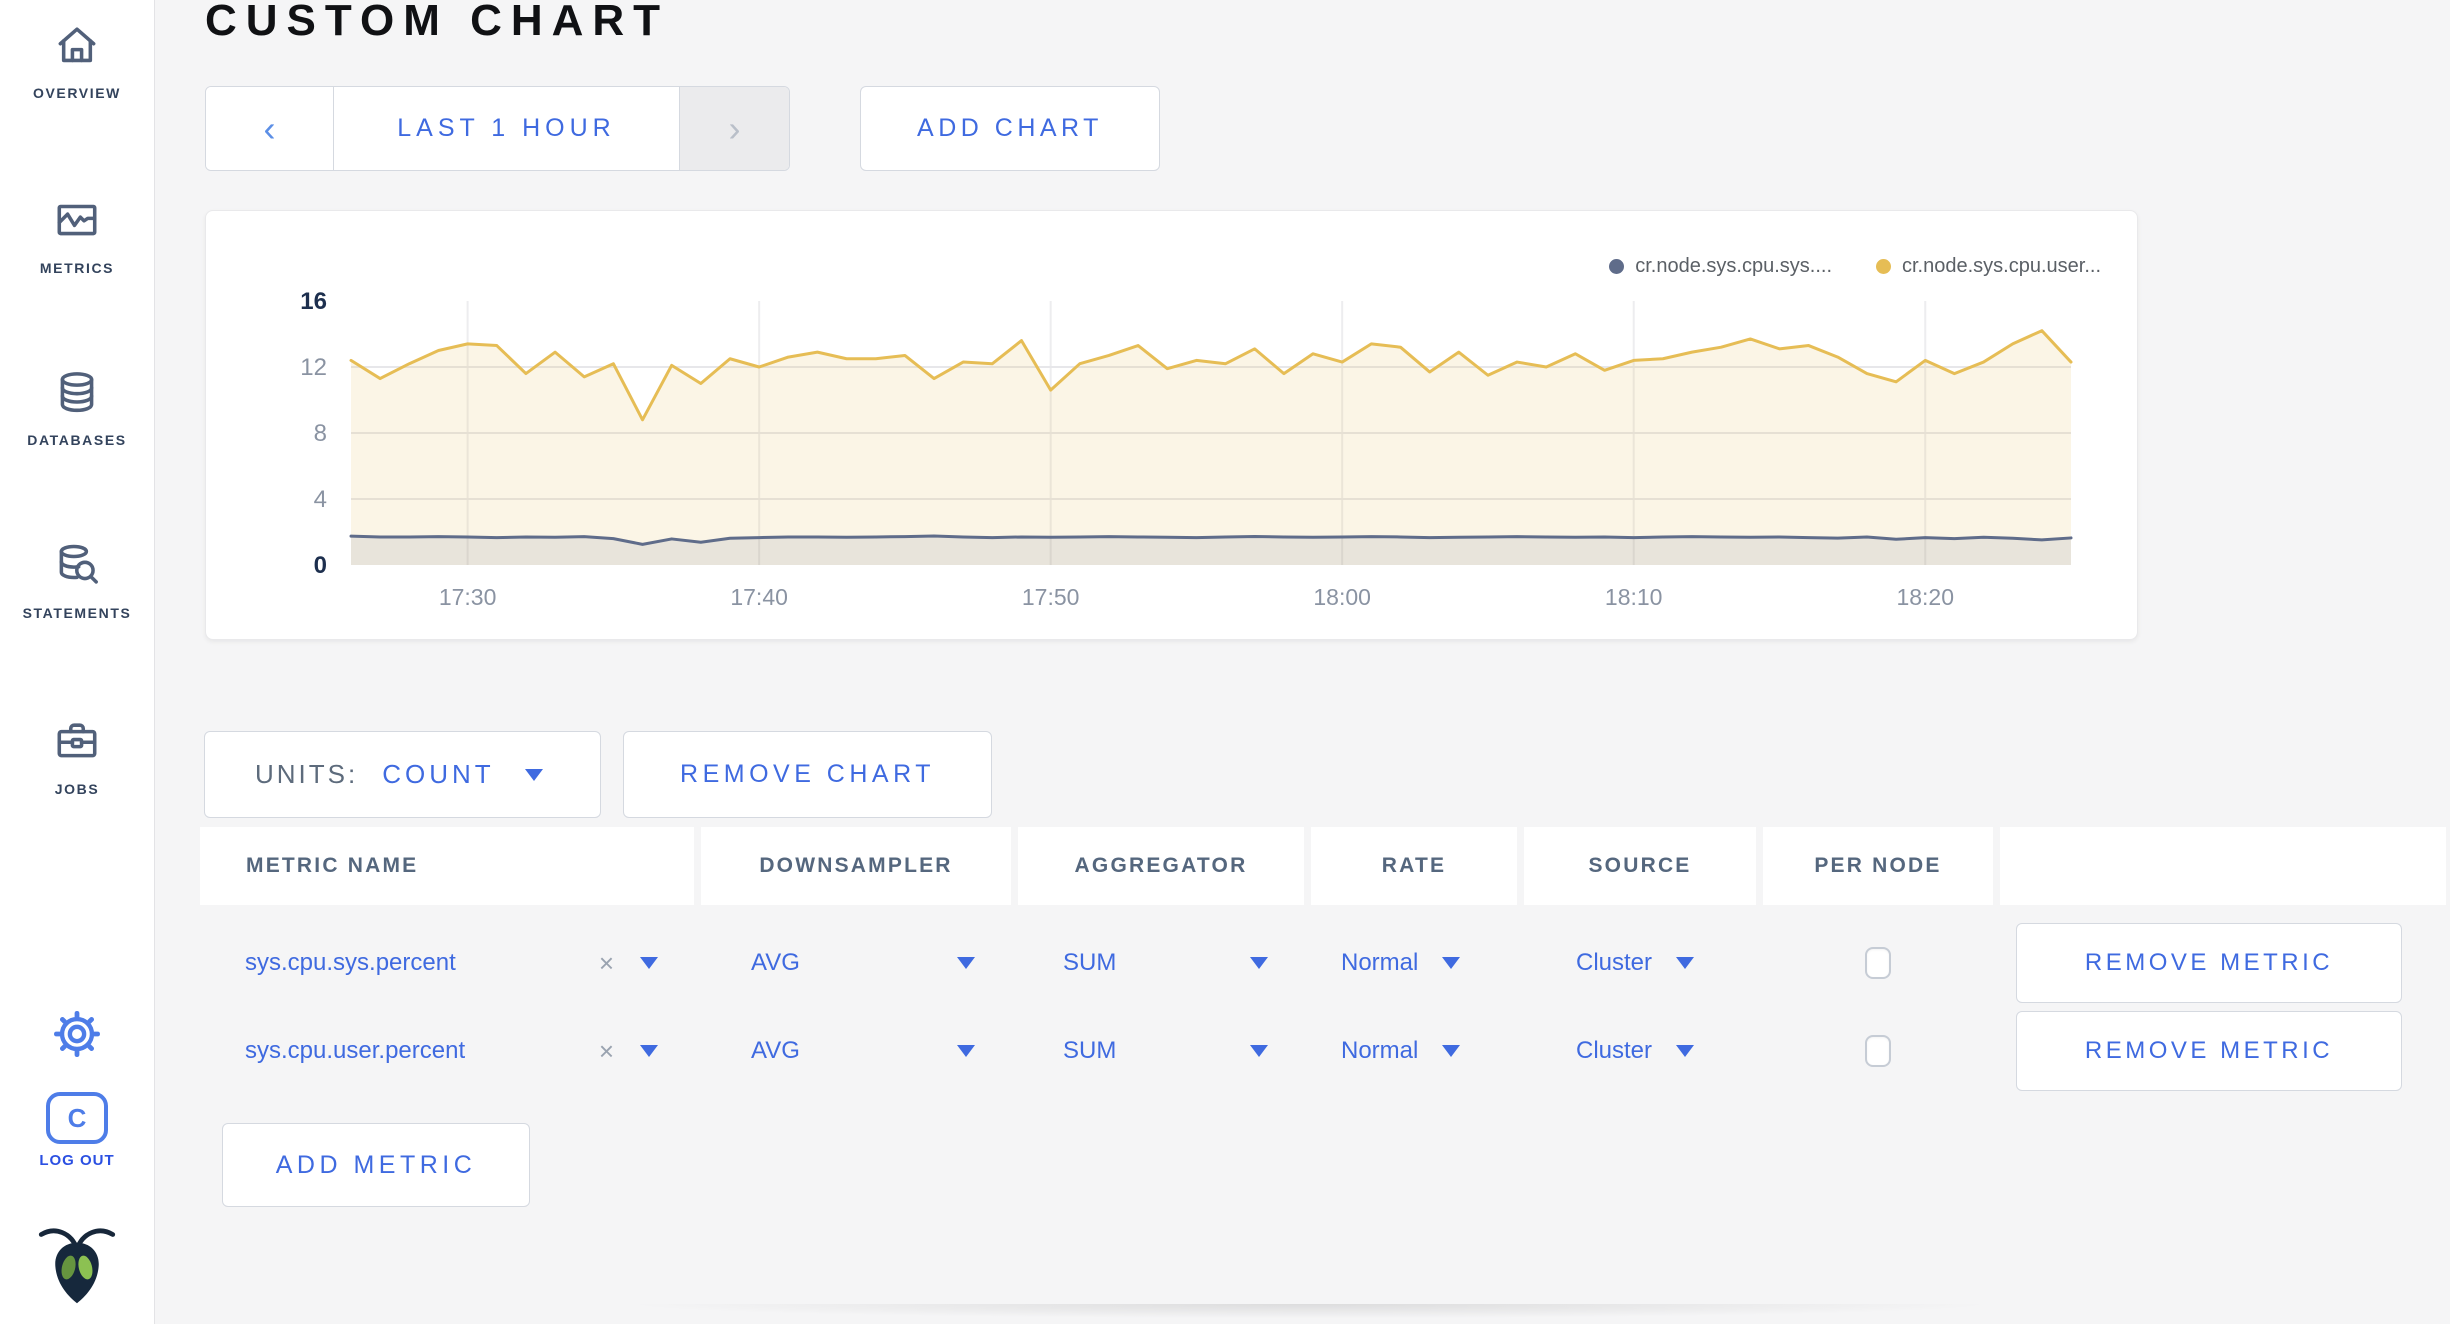  What do you see at coordinates (1640, 865) in the screenshot?
I see `column-header-source: SOURCE` at bounding box center [1640, 865].